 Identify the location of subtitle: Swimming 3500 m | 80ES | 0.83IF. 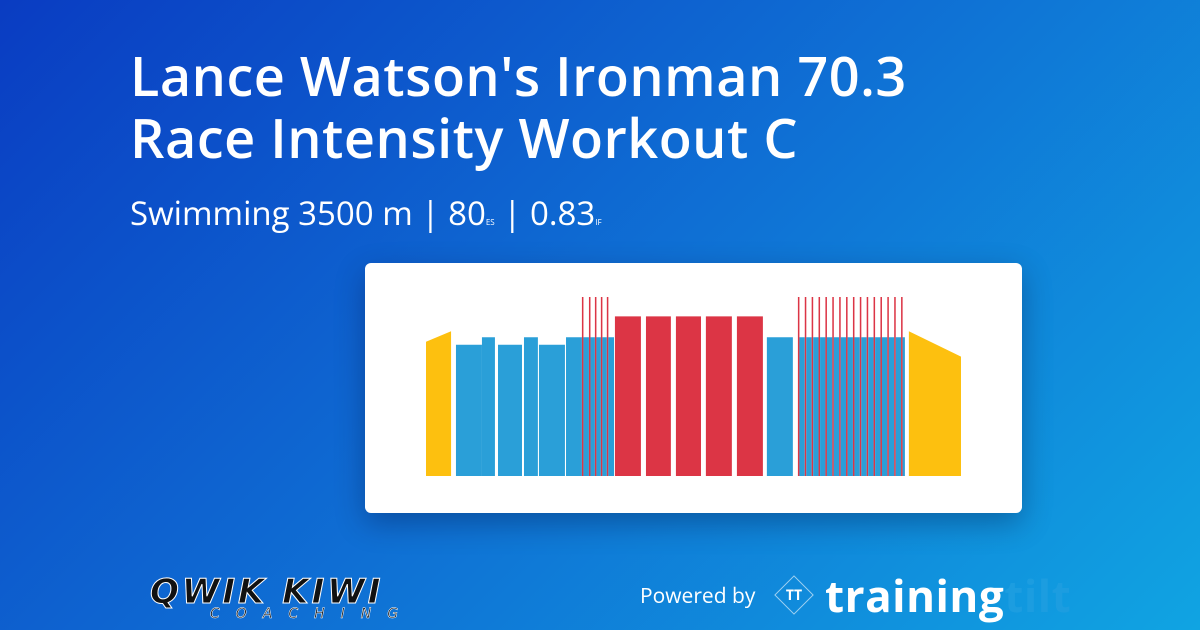
(366, 212).